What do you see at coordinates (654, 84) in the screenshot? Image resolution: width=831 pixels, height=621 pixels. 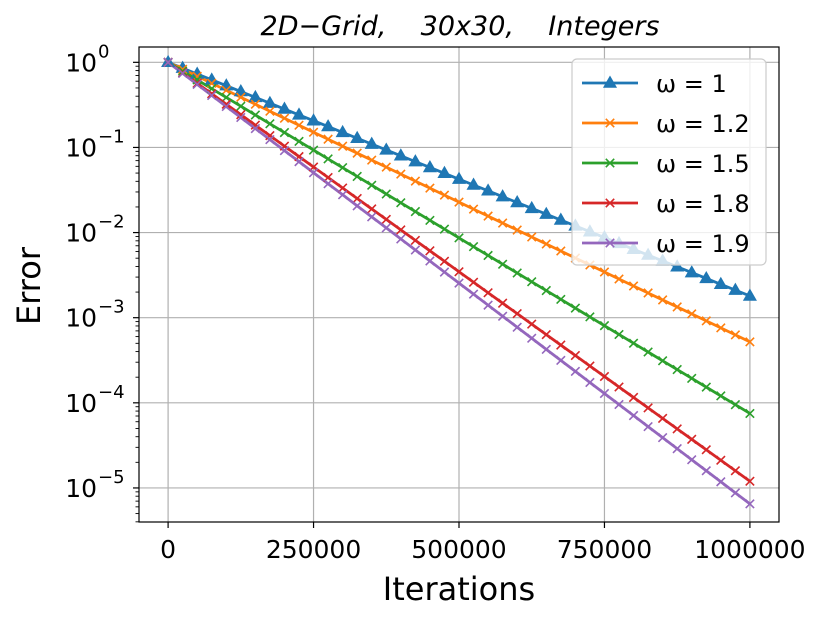 I see `legend-item: ω = 1` at bounding box center [654, 84].